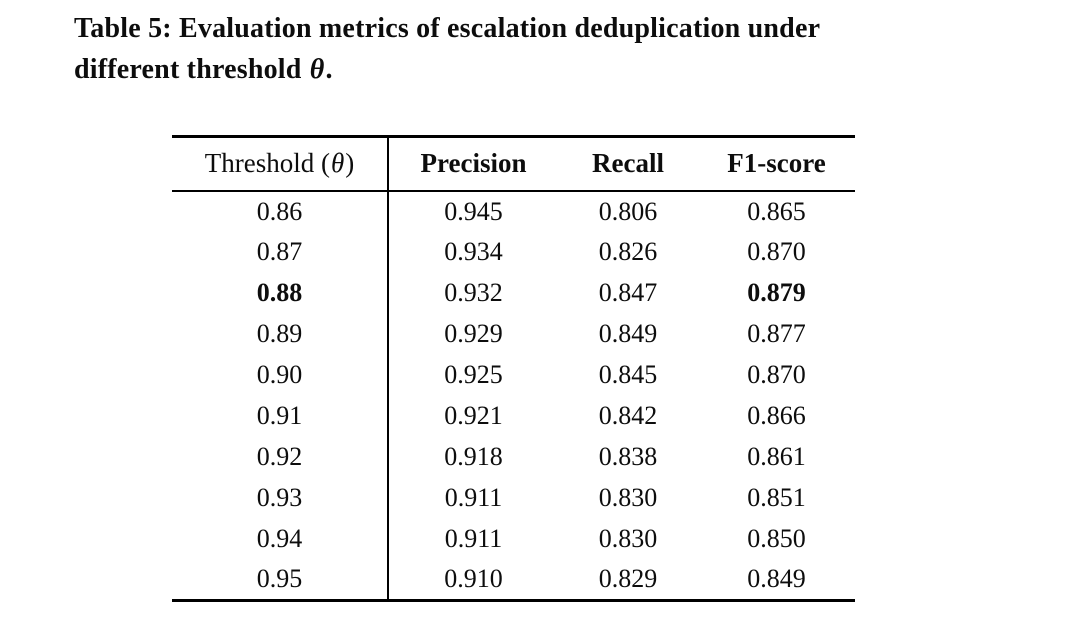 Image resolution: width=1080 pixels, height=637 pixels. I want to click on cell-threshold: 0.95, so click(279, 579).